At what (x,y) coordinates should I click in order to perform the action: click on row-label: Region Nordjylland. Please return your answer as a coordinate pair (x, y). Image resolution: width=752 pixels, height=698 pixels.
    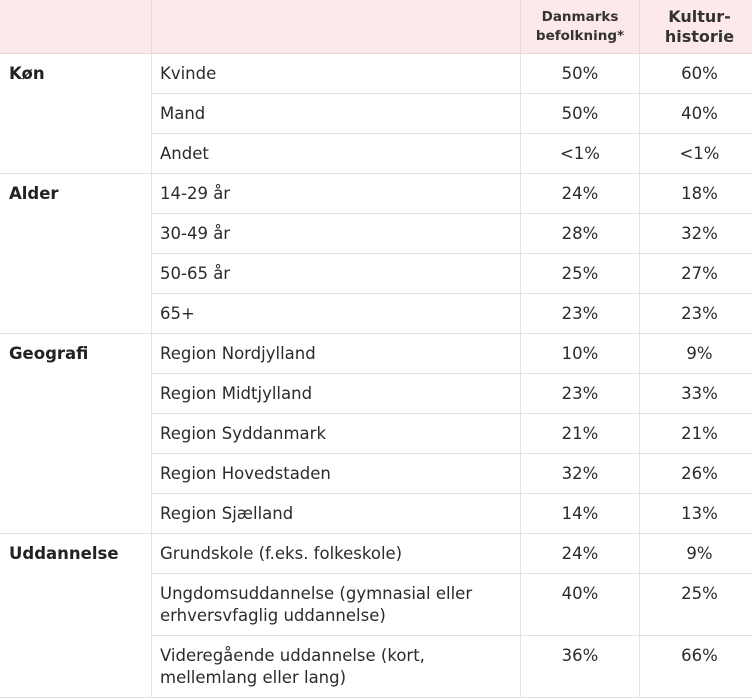
    Looking at the image, I should click on (336, 354).